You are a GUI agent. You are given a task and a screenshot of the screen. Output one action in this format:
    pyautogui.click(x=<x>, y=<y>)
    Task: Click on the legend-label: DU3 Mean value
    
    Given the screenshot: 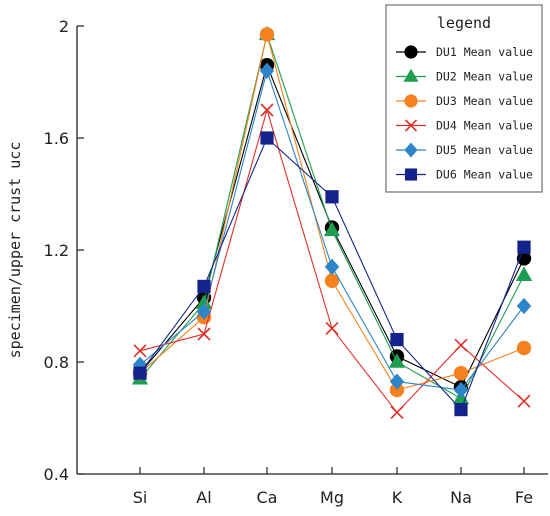 What is the action you would take?
    pyautogui.click(x=484, y=101)
    